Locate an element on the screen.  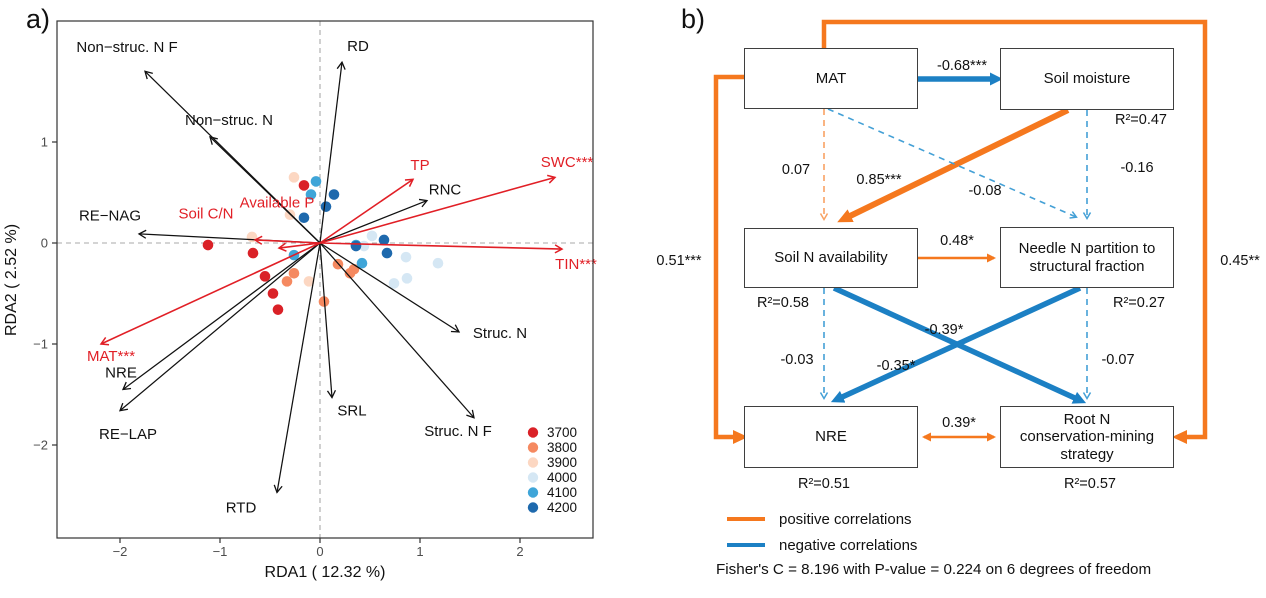
x-tick-label: 1 is located at coordinates (419, 551).